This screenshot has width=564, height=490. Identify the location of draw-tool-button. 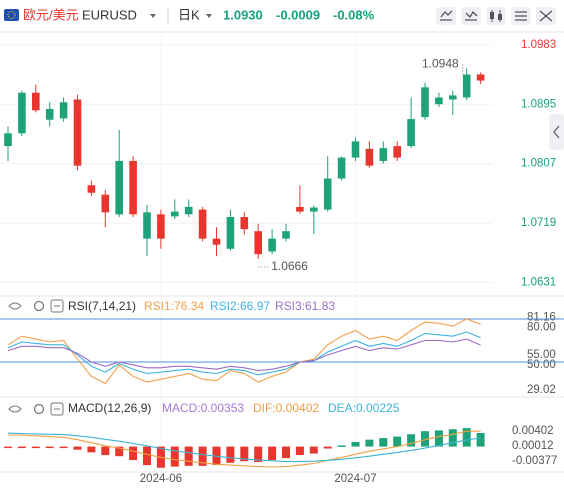
(446, 16).